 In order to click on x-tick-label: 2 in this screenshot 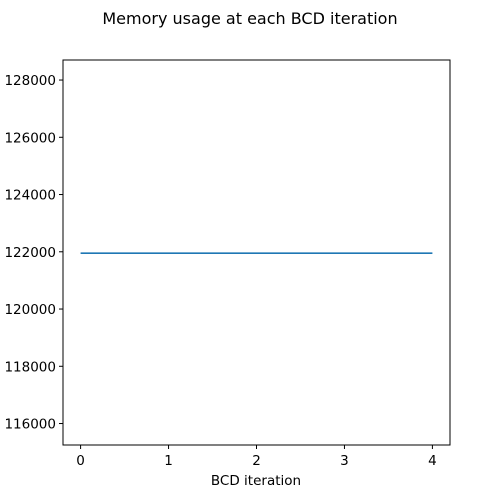, I will do `click(256, 461)`.